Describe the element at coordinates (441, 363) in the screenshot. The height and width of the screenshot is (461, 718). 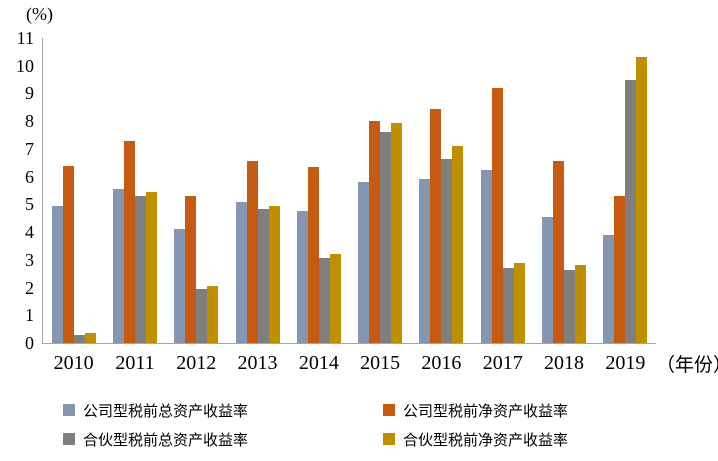
I see `x-tick-label: 2016` at that location.